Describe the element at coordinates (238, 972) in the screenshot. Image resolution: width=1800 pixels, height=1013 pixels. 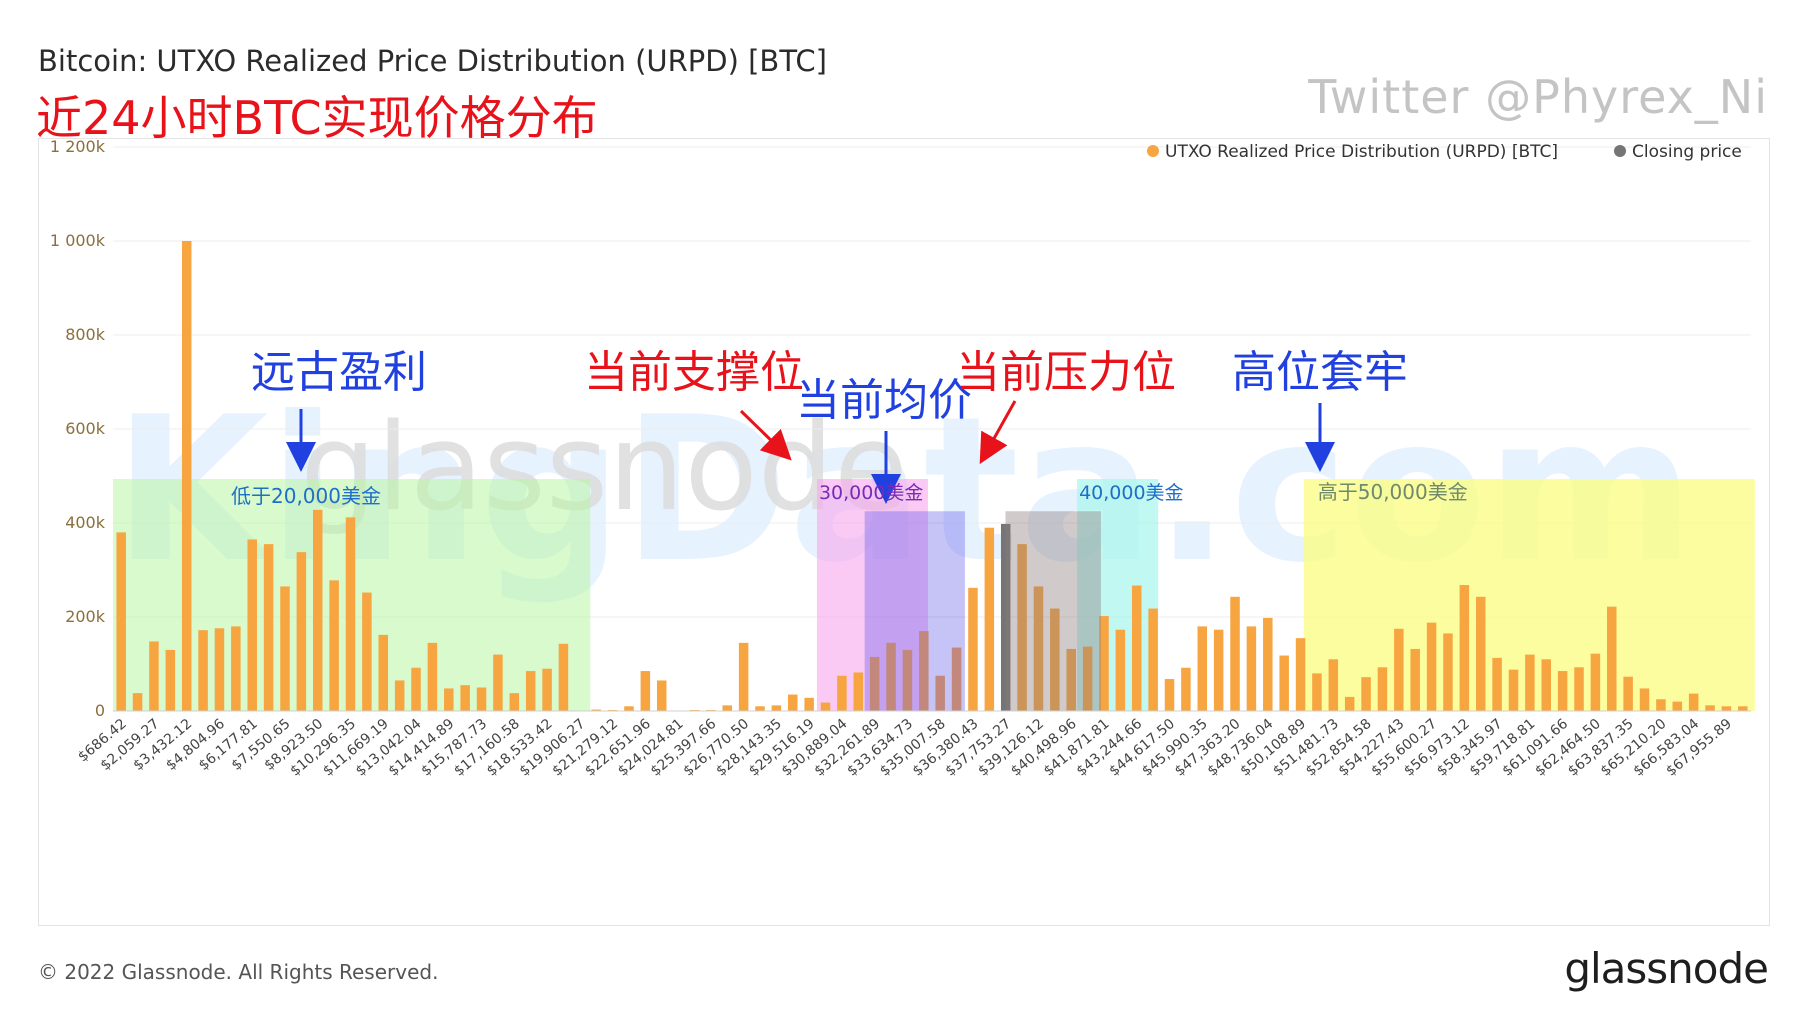
I see `copyright-notice: © 2022 Glassnode. All Rights Reserved.` at that location.